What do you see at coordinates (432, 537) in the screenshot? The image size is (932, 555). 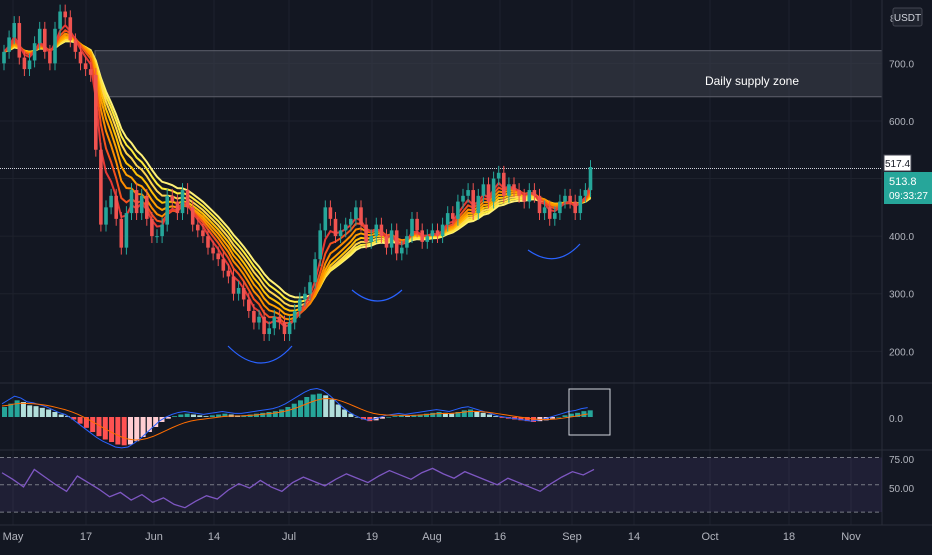 I see `time-axis: May 17 Jun 14 Jul 19 Aug 16 Sep 14 Oct 18 Nov` at bounding box center [432, 537].